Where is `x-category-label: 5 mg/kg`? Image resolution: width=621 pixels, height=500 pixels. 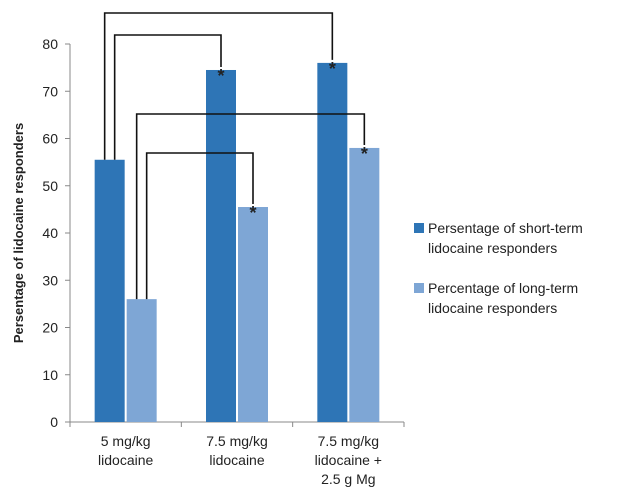
x-category-label: 5 mg/kg is located at coordinates (126, 441).